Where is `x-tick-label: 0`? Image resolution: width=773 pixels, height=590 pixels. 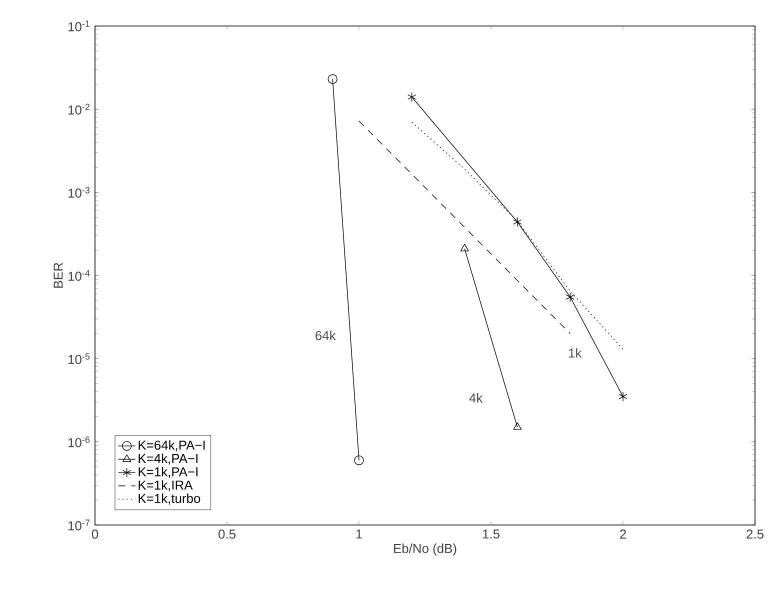
x-tick-label: 0 is located at coordinates (95, 534).